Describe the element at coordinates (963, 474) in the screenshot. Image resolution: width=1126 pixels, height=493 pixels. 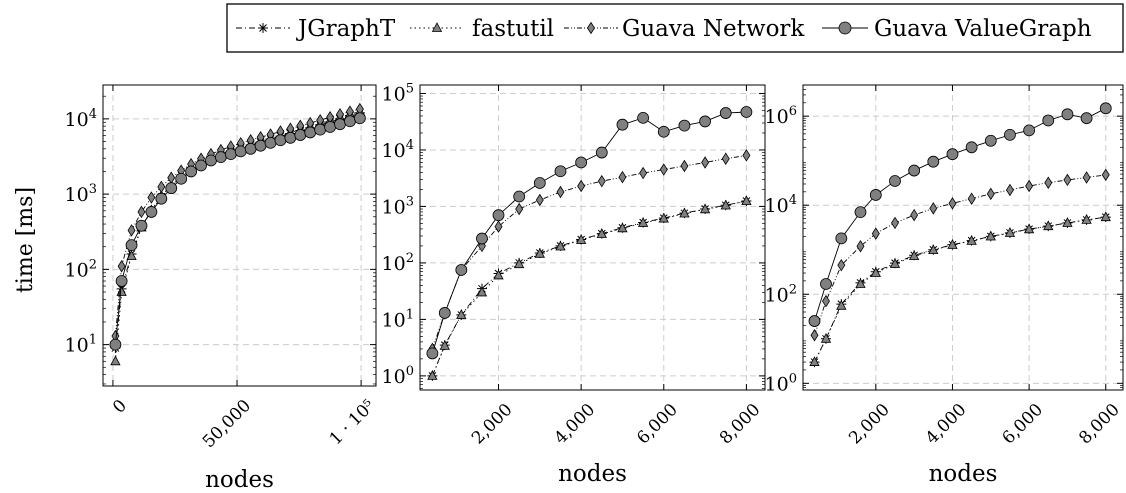
I see `x-axis-label: nodes` at that location.